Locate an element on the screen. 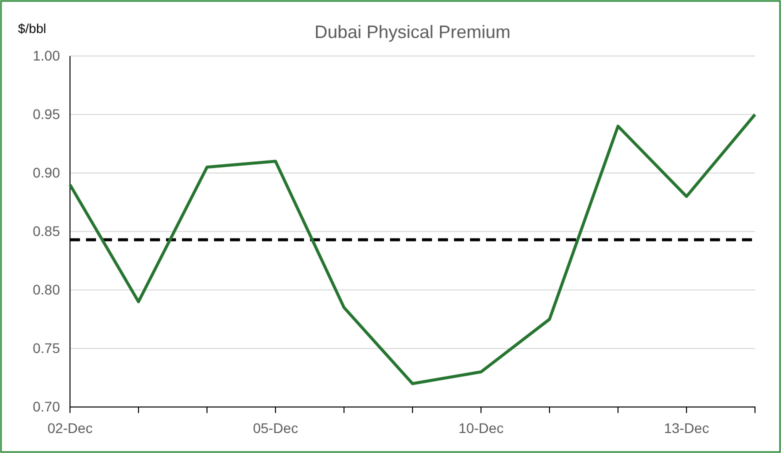  x-tick-label: 13-Dec is located at coordinates (687, 428).